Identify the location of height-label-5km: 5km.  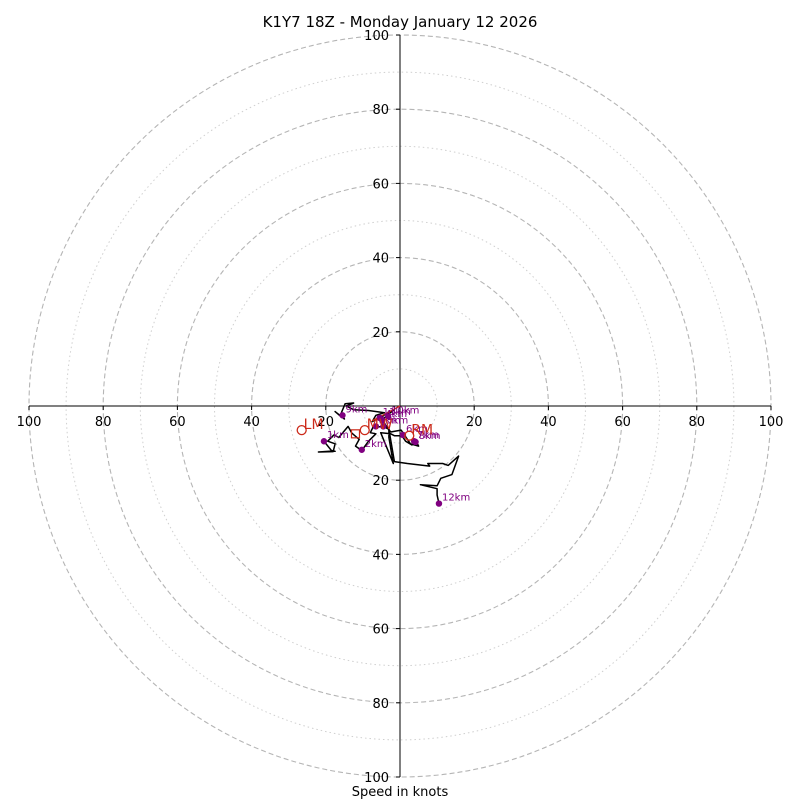
(390, 420).